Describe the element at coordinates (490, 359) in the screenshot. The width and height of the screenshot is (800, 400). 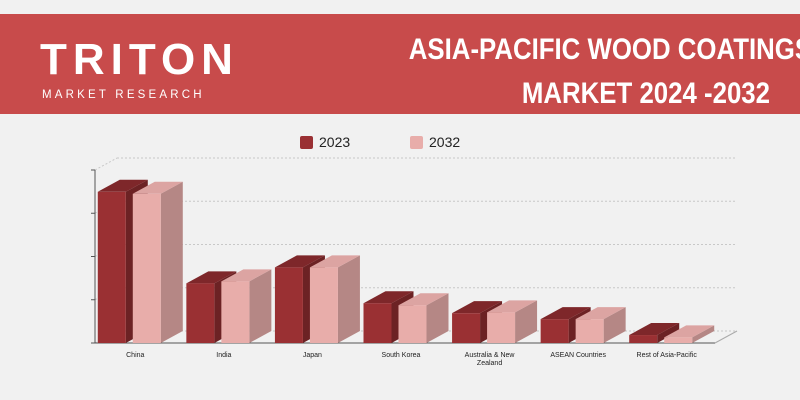
I see `x-tick-label: Australia & New Zealand` at that location.